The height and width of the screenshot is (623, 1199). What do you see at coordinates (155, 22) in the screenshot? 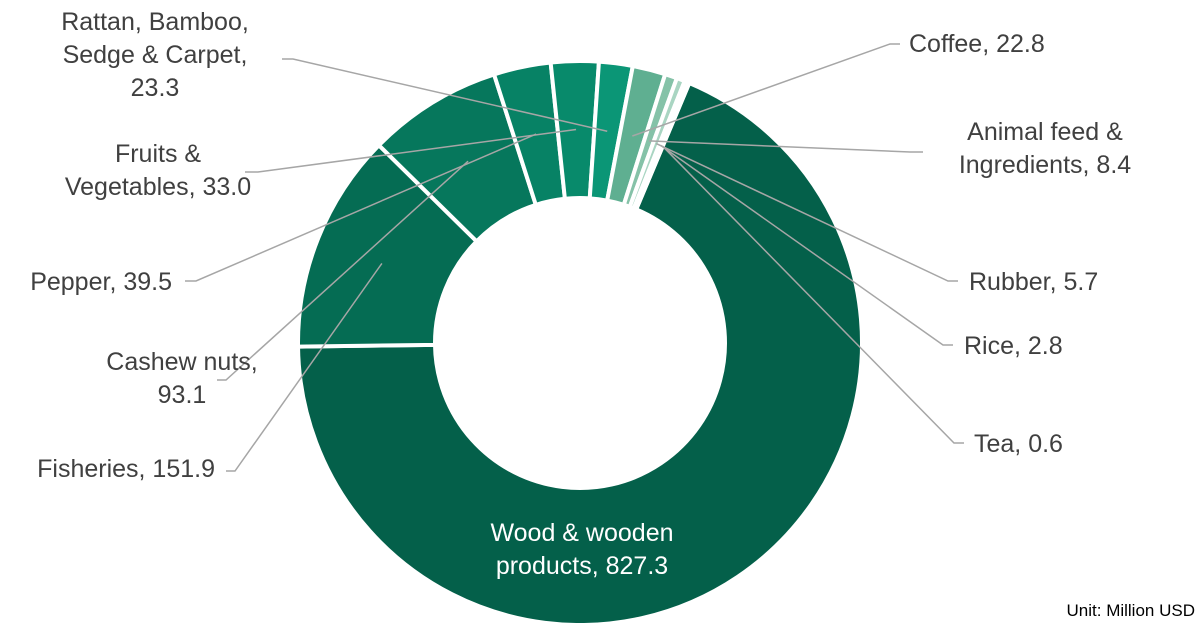
I see `data-label-line: Rattan, Bamboo,` at bounding box center [155, 22].